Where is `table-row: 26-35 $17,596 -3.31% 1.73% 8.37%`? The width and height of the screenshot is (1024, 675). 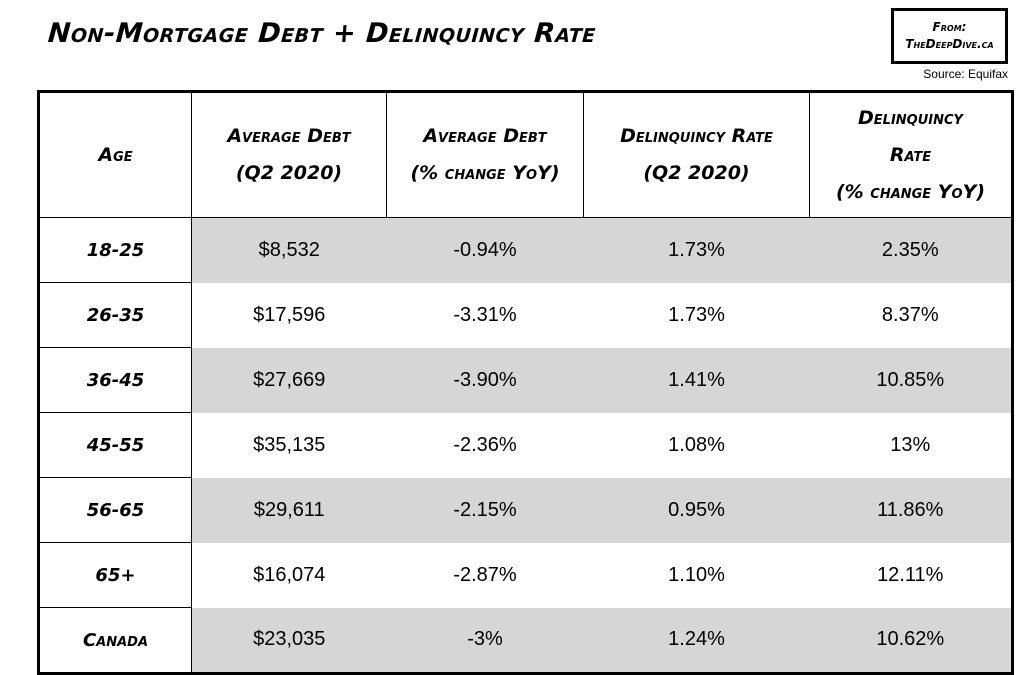
table-row: 26-35 $17,596 -3.31% 1.73% 8.37% is located at coordinates (525, 315).